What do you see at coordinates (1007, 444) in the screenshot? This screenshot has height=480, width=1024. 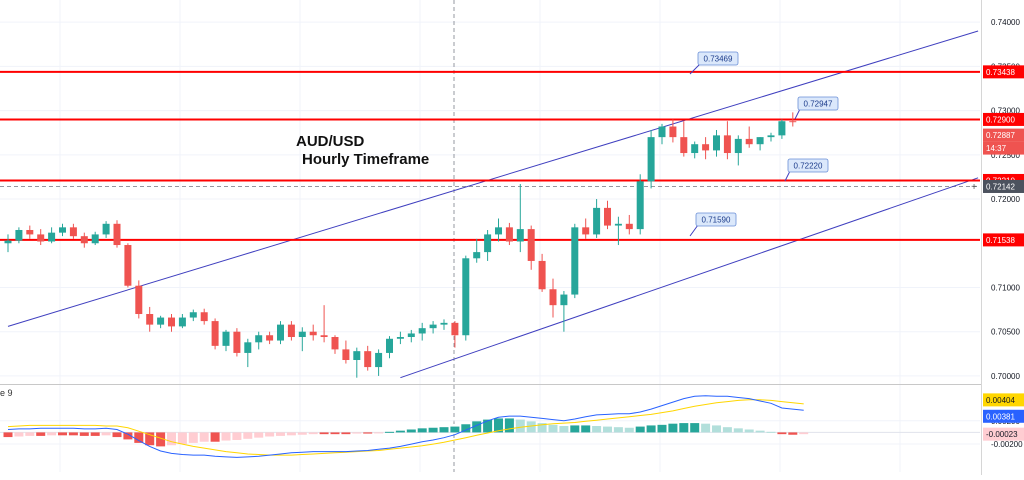 I see `macd-y-tick-label: -0.00200` at bounding box center [1007, 444].